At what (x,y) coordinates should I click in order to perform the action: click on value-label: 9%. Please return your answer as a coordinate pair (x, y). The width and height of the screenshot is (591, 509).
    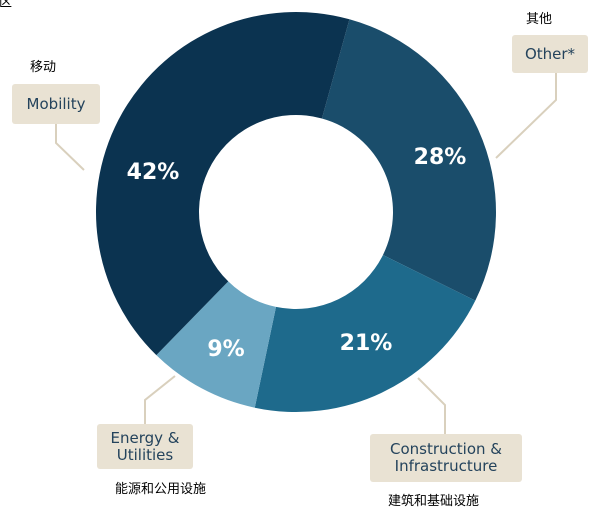
    Looking at the image, I should click on (225, 349).